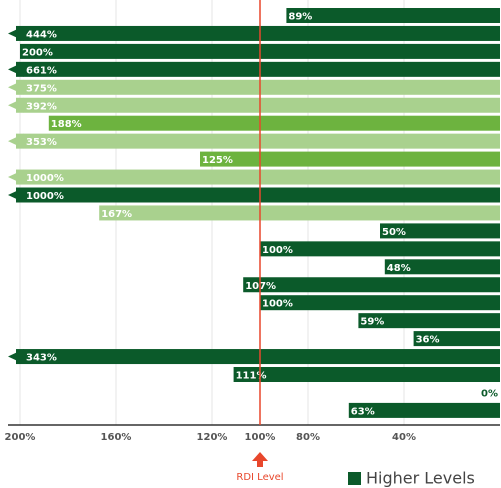 This screenshot has height=488, width=501. What do you see at coordinates (20, 437) in the screenshot?
I see `x-tick-label: 200%` at bounding box center [20, 437].